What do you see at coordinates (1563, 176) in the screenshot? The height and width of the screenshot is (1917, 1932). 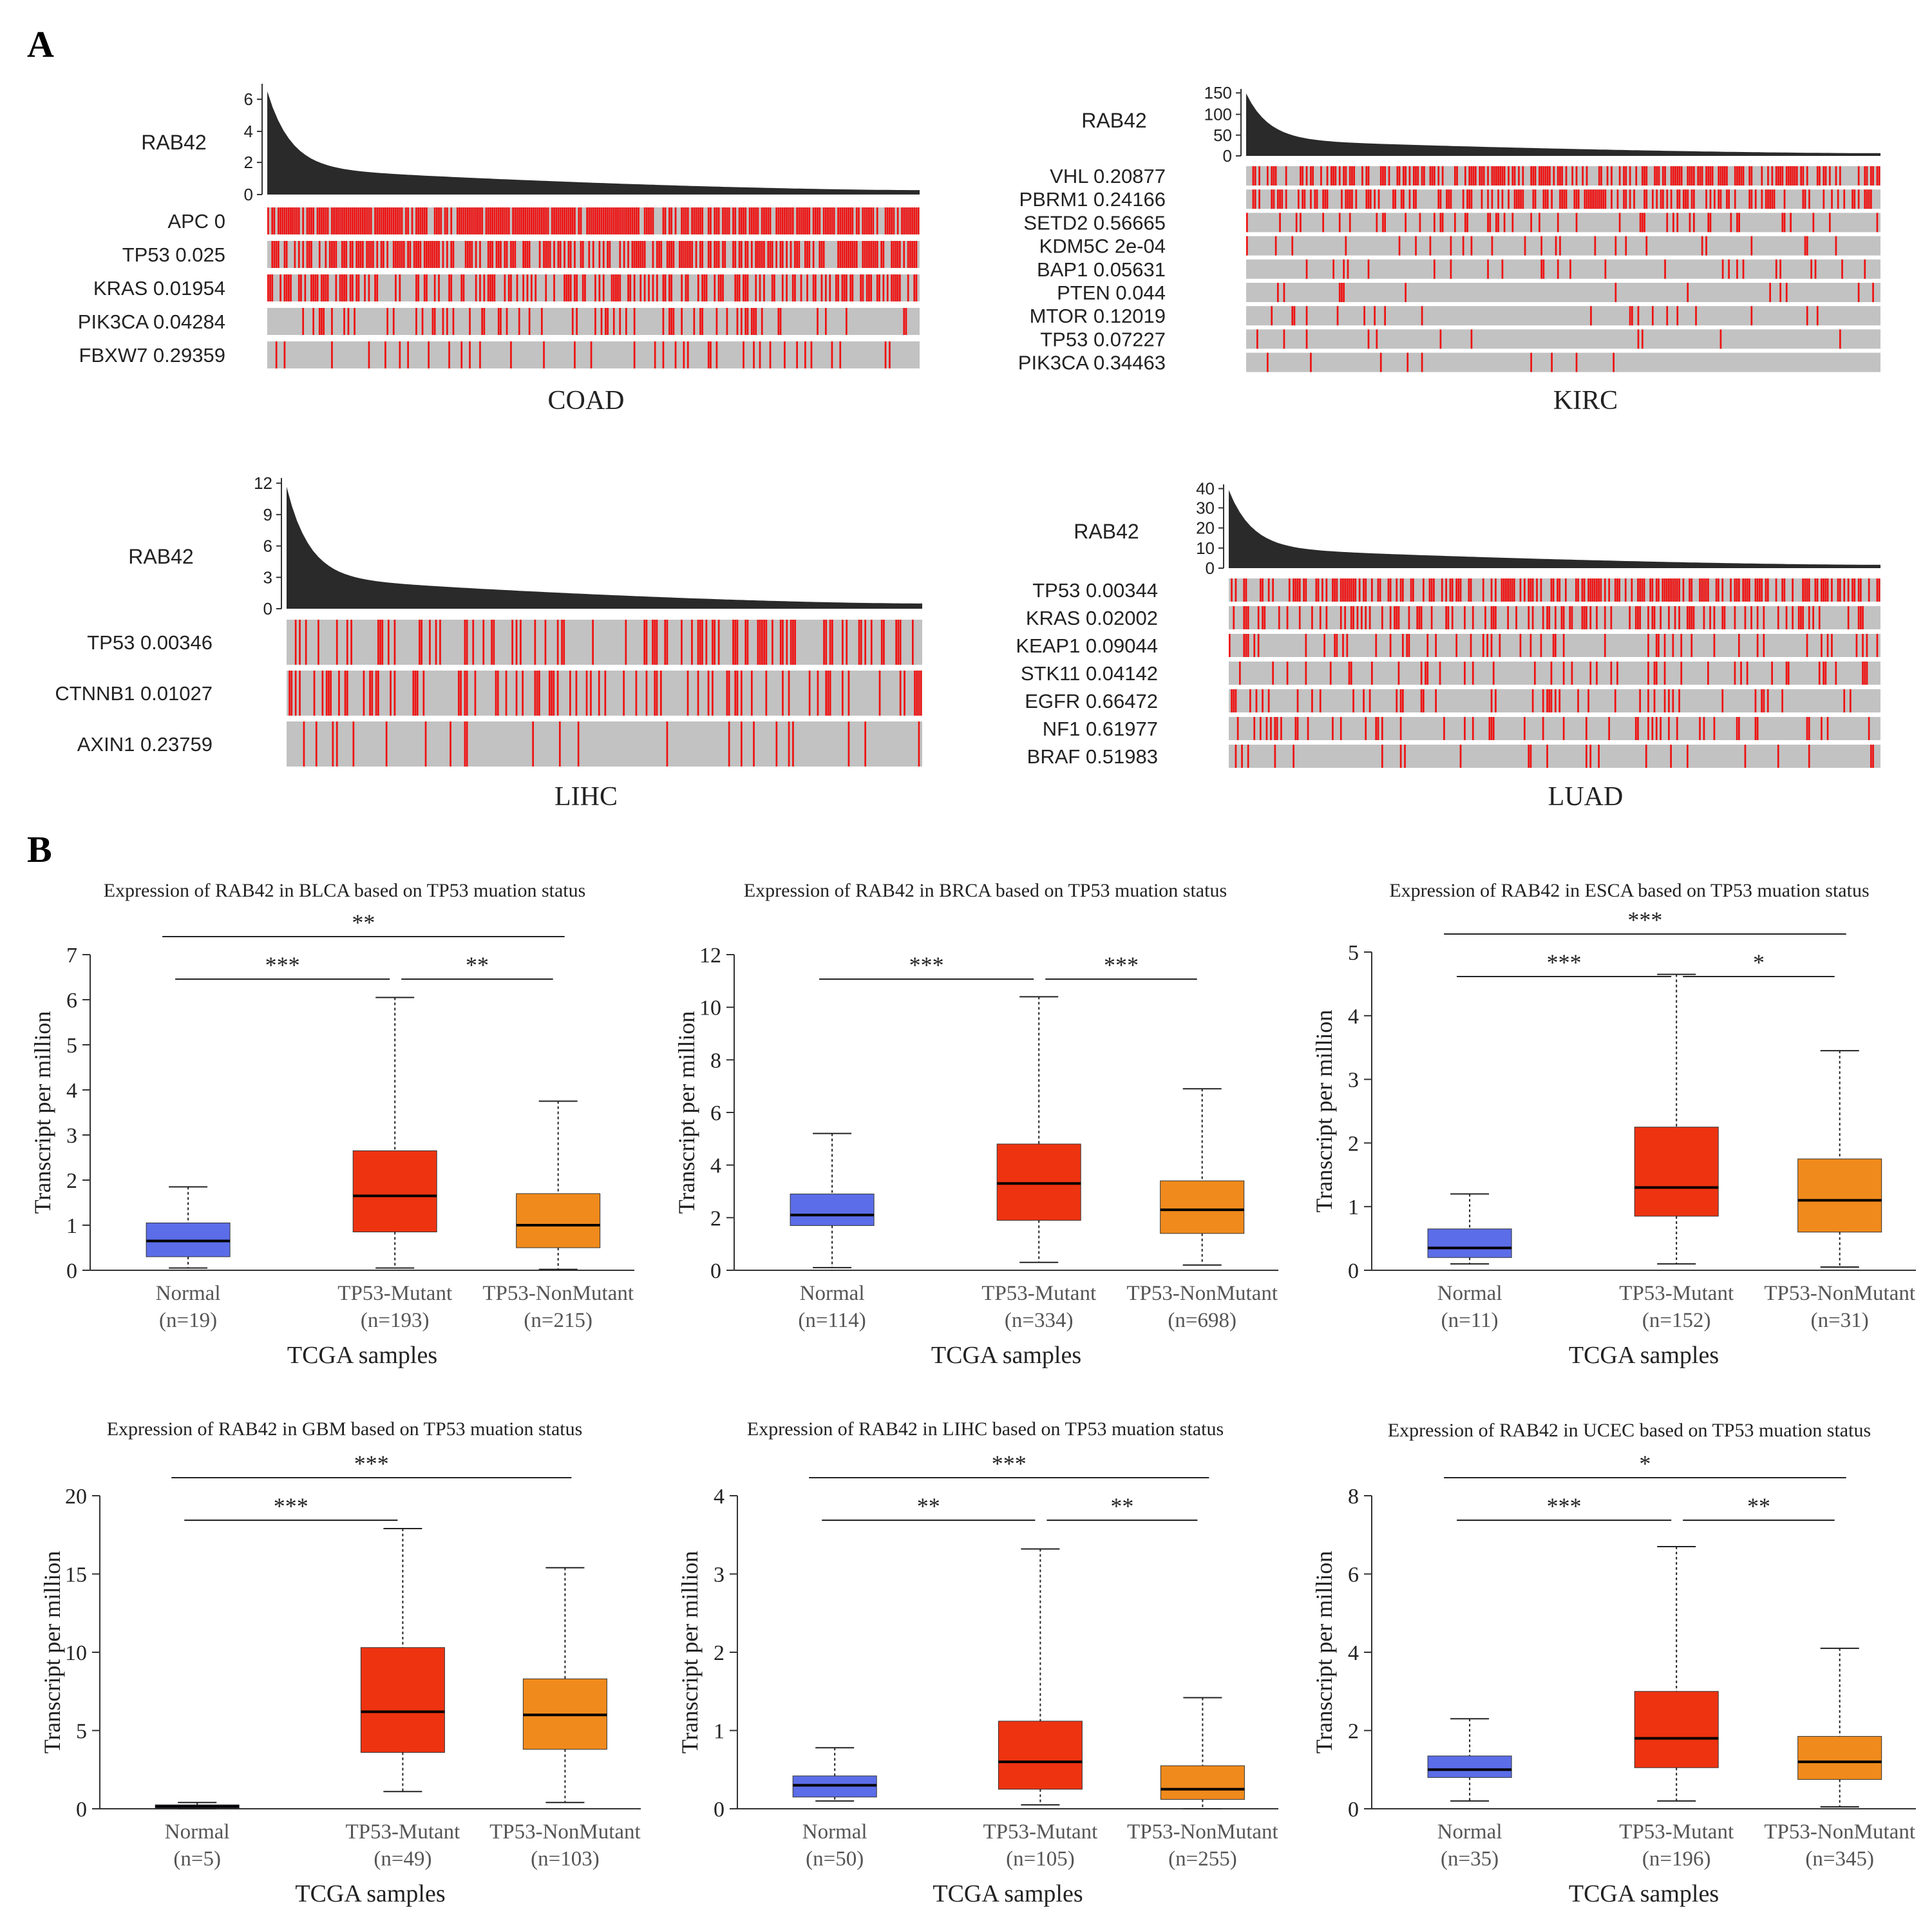 I see `mutation-strip-background` at bounding box center [1563, 176].